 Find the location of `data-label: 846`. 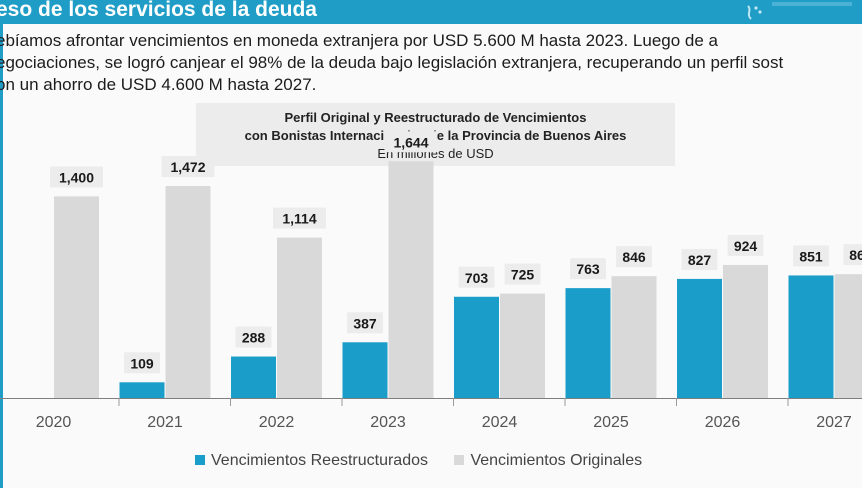

data-label: 846 is located at coordinates (634, 257).